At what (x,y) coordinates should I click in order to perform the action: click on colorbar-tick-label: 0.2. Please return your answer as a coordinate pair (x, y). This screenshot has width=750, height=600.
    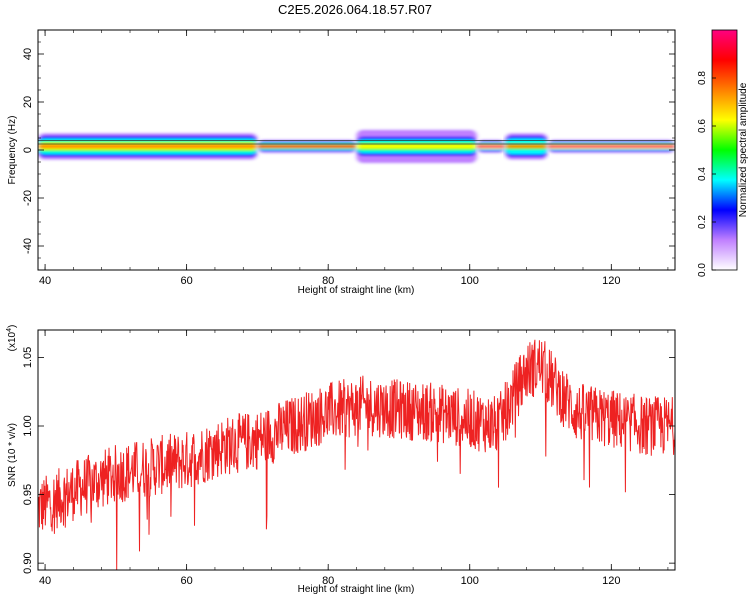
    Looking at the image, I should click on (702, 222).